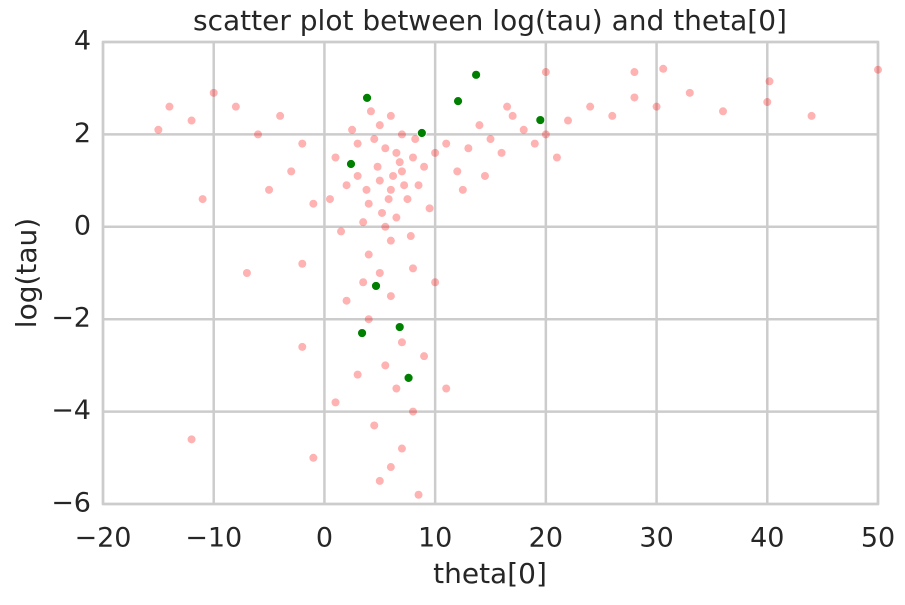 Image resolution: width=905 pixels, height=605 pixels. What do you see at coordinates (103, 538) in the screenshot?
I see `x-tick-label: −20` at bounding box center [103, 538].